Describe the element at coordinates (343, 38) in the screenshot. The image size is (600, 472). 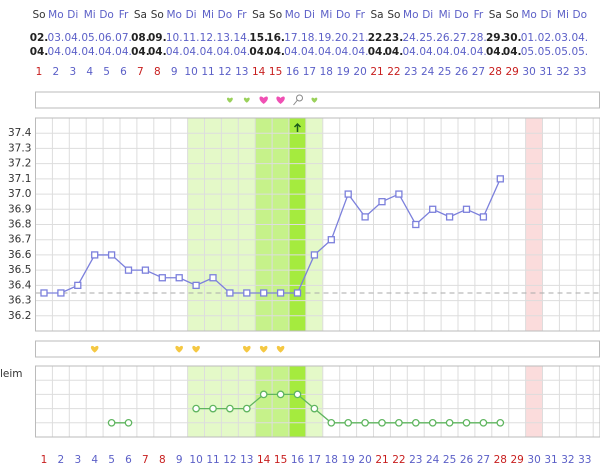
I see `date-day: 20.` at that location.